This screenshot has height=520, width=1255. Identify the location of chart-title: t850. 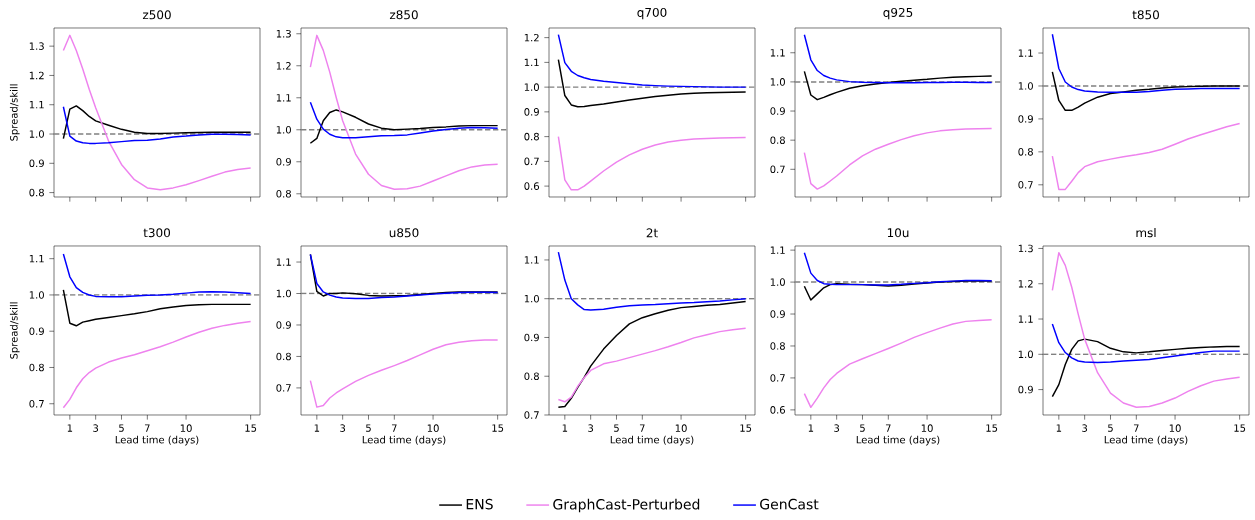
(1146, 15).